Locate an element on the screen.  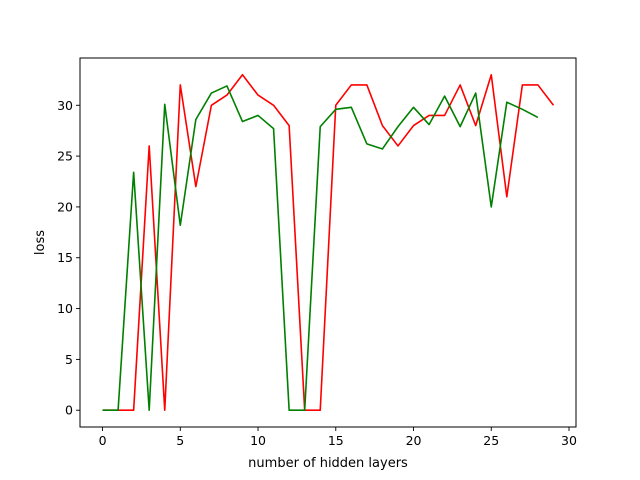
x-axis-ticks: 0 5 10 15 20 25 30 is located at coordinates (338, 437).